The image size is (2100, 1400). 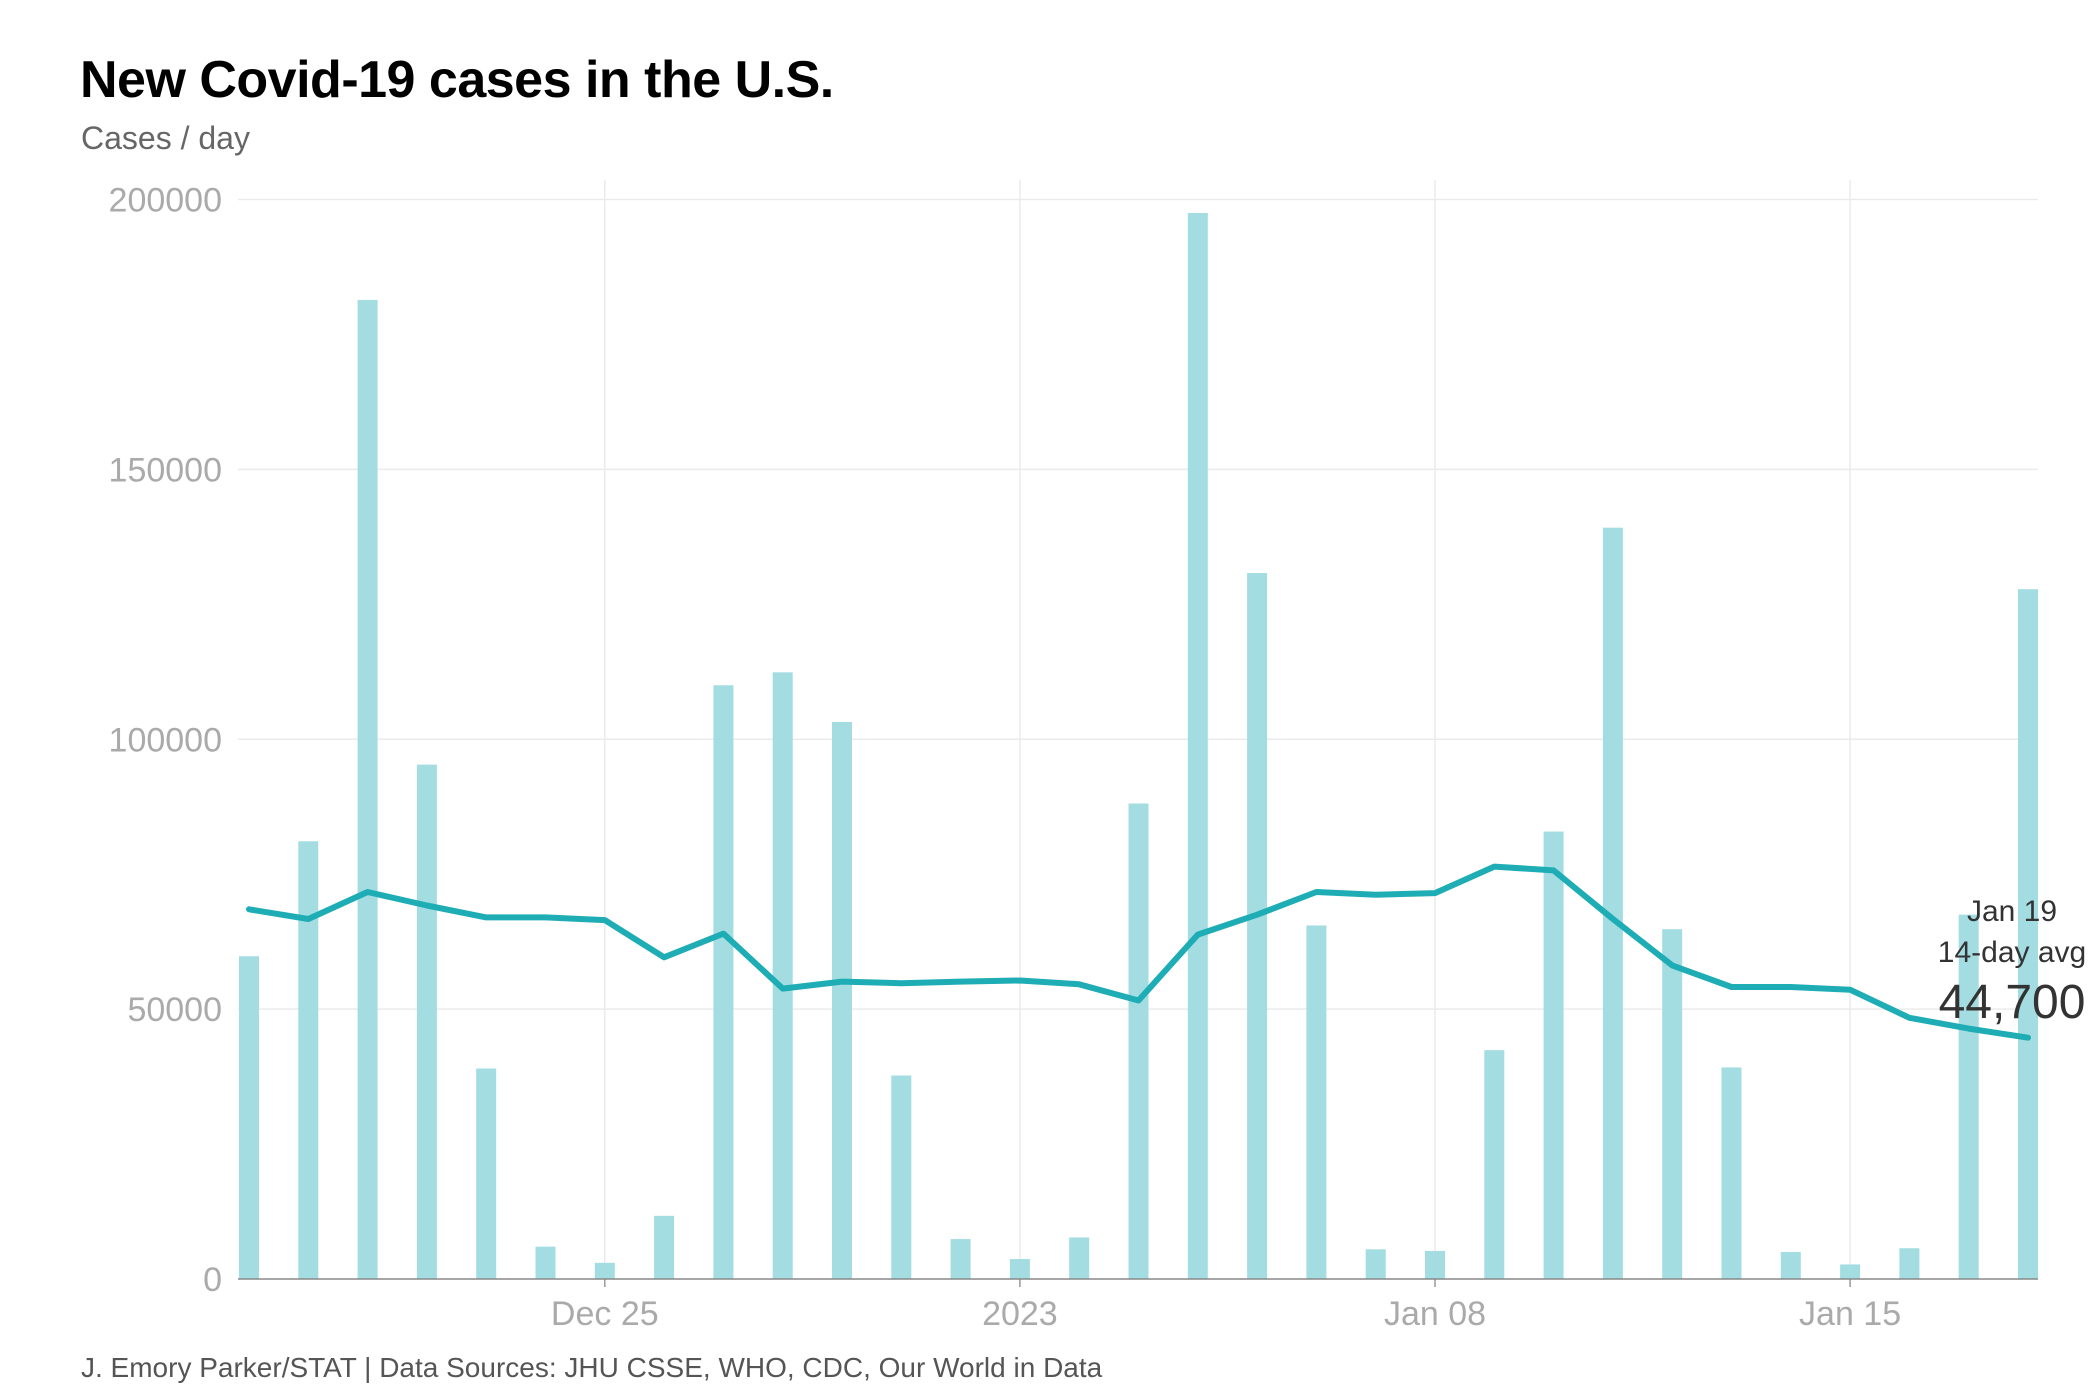 What do you see at coordinates (1850, 1314) in the screenshot?
I see `x-tick-label: Jan 15` at bounding box center [1850, 1314].